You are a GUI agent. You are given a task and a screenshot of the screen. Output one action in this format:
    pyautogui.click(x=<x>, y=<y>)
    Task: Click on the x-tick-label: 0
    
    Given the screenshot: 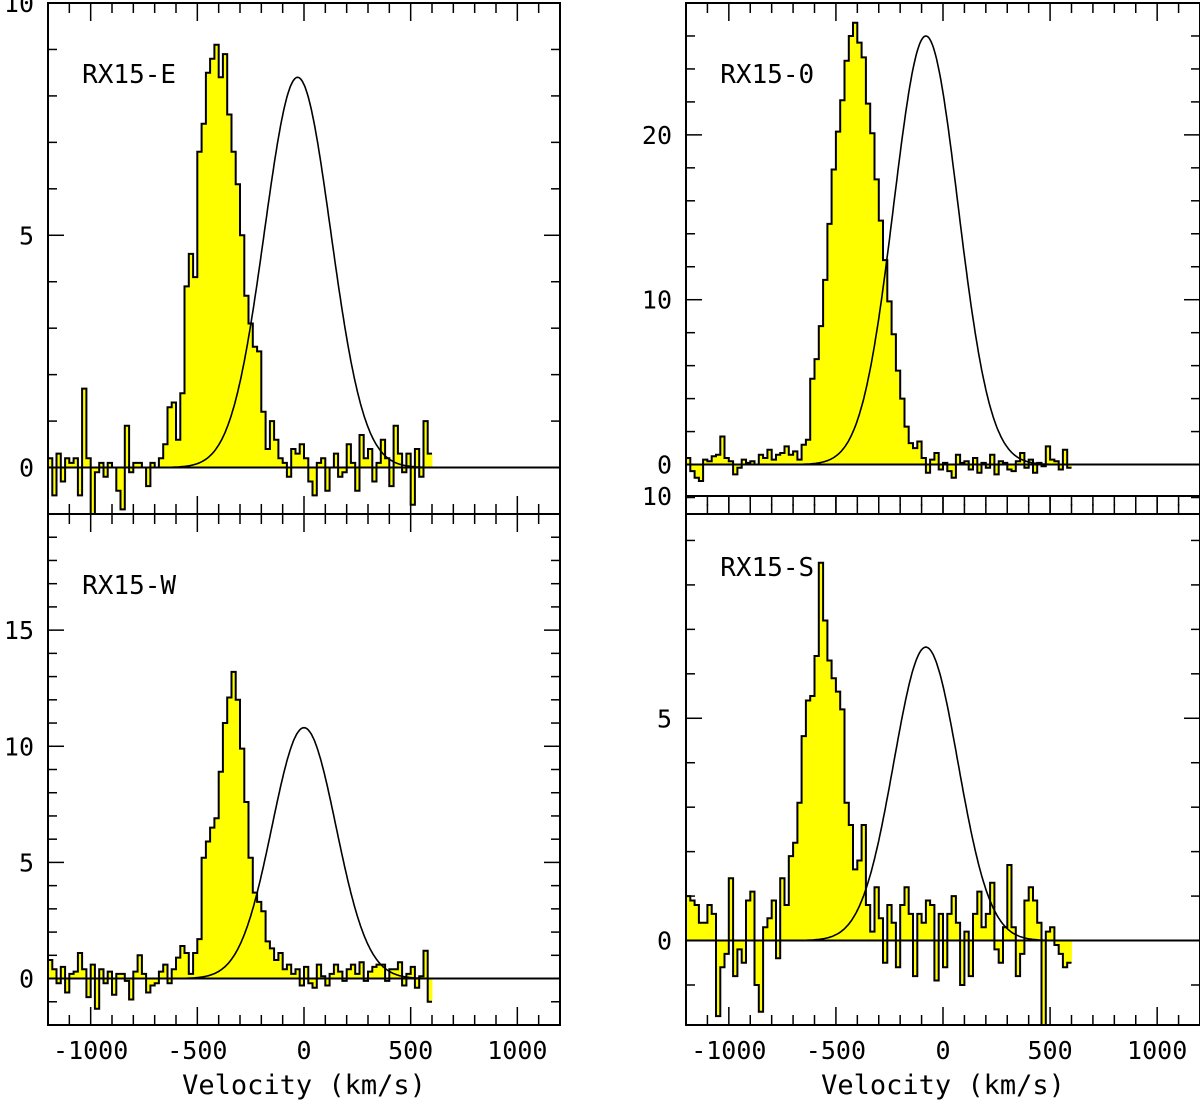 What is the action you would take?
    pyautogui.click(x=303, y=1050)
    